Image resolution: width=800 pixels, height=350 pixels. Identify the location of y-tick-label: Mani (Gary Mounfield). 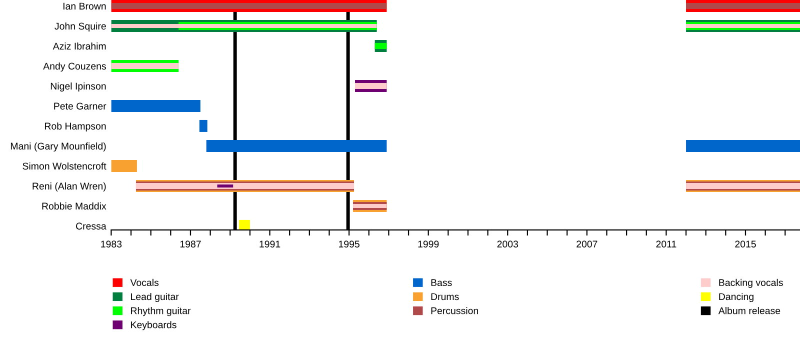
(58, 147).